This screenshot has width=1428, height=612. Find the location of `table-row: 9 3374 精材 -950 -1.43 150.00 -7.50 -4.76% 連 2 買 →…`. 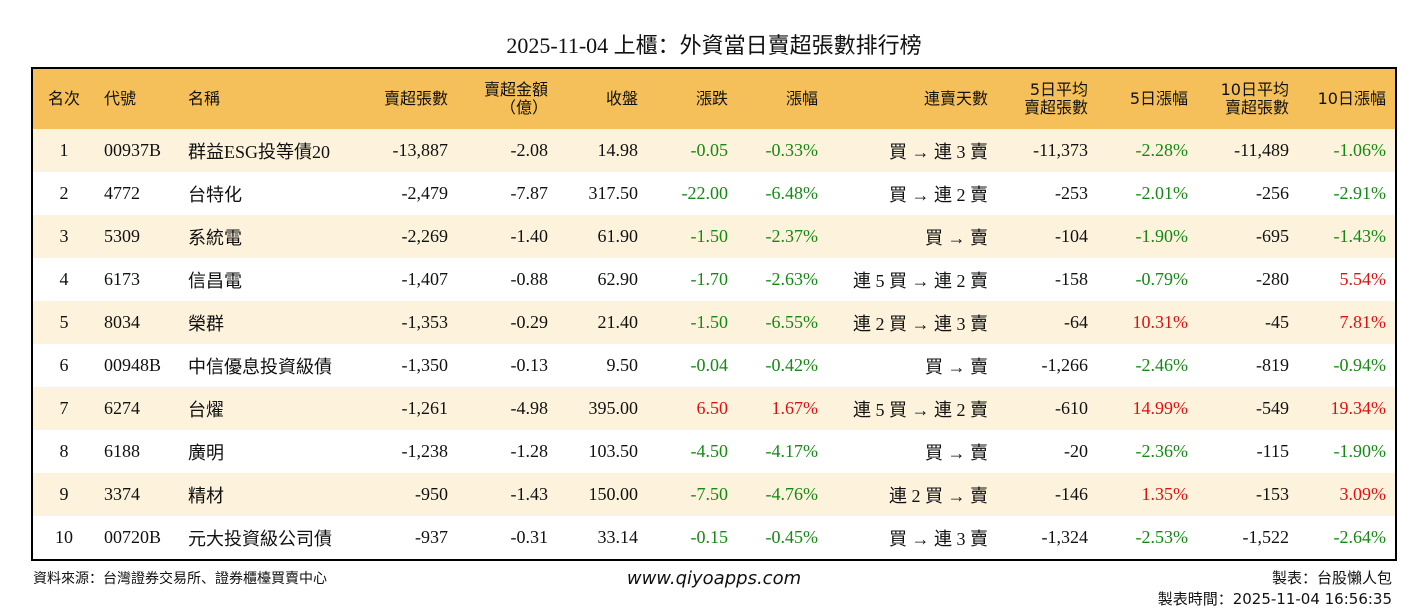

table-row: 9 3374 精材 -950 -1.43 150.00 -7.50 -4.76% 連 2 買 →… is located at coordinates (714, 494).